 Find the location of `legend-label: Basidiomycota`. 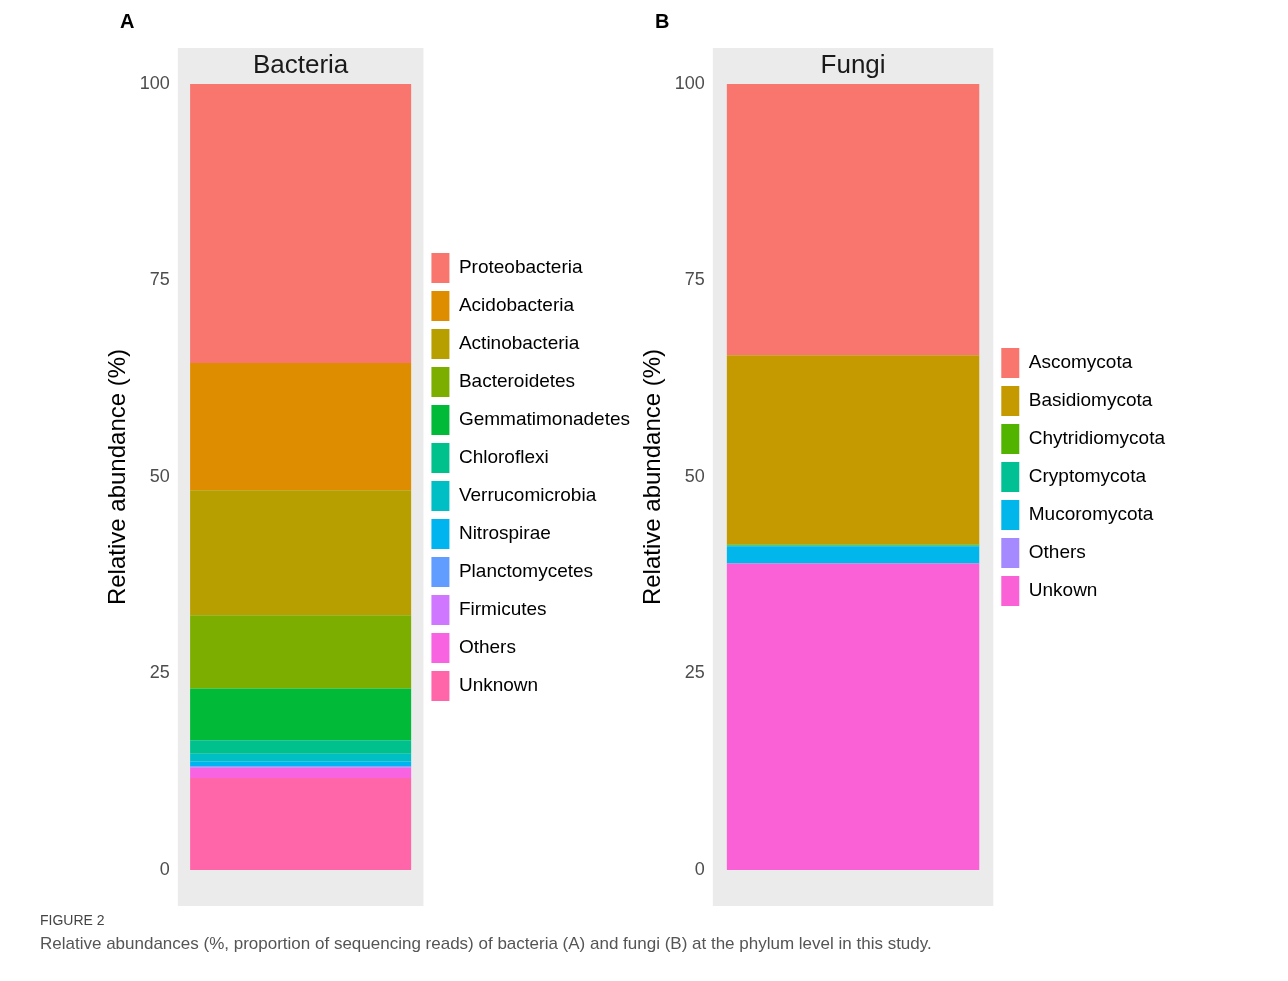

legend-label: Basidiomycota is located at coordinates (1090, 400).